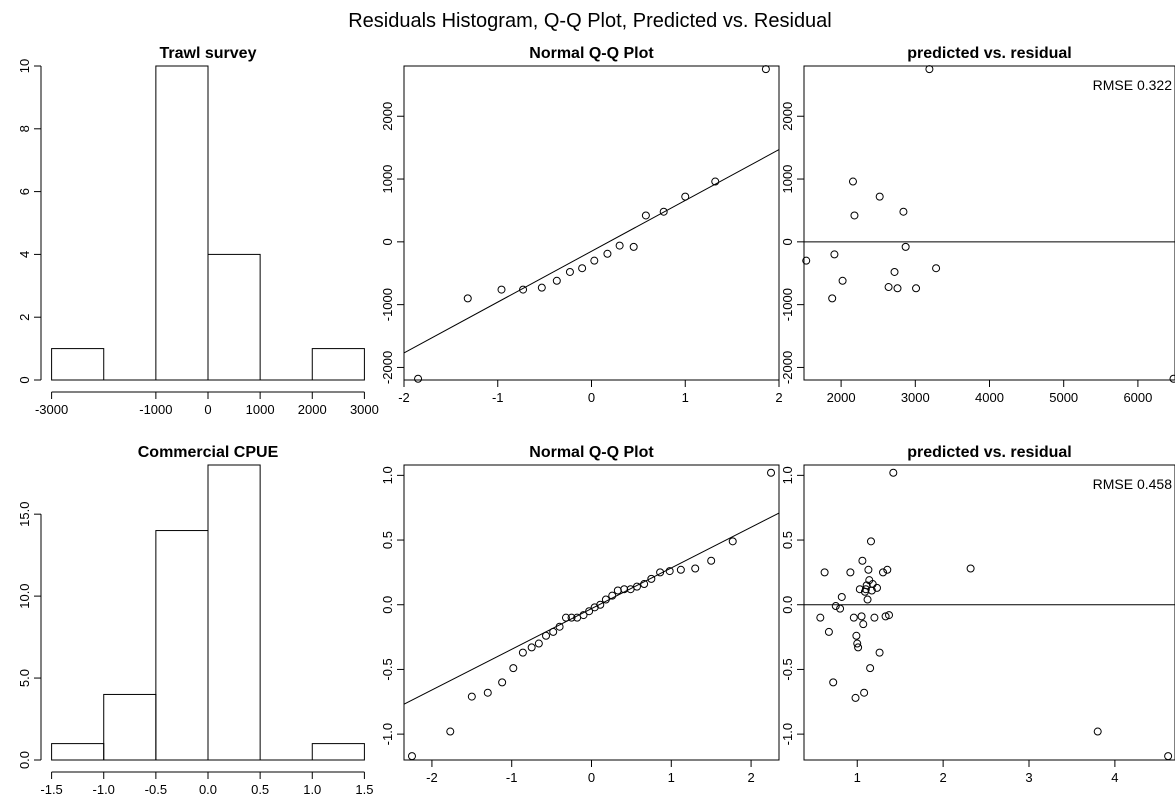  What do you see at coordinates (512, 777) in the screenshot?
I see `x-tick-label: -1` at bounding box center [512, 777].